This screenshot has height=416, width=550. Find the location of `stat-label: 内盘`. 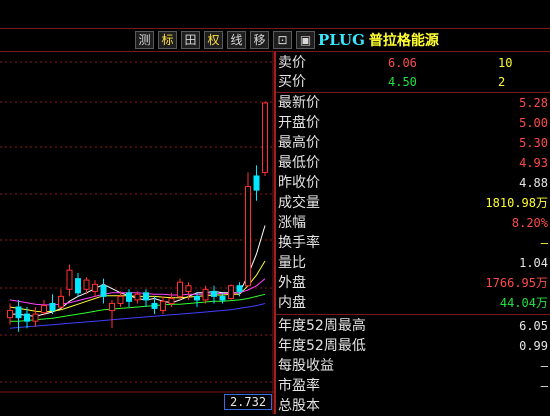

stat-label: 内盘 is located at coordinates (292, 303).